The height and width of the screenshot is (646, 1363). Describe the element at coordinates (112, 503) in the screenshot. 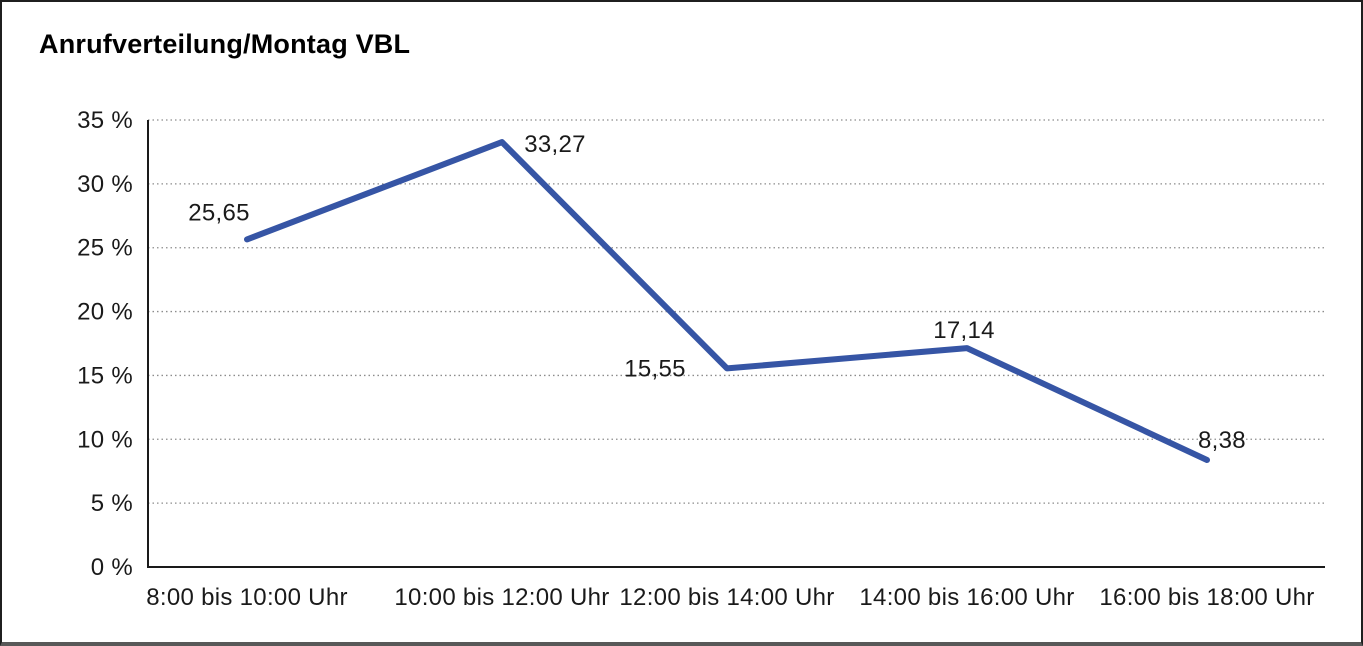

I see `y-tick-label: 5 %` at that location.